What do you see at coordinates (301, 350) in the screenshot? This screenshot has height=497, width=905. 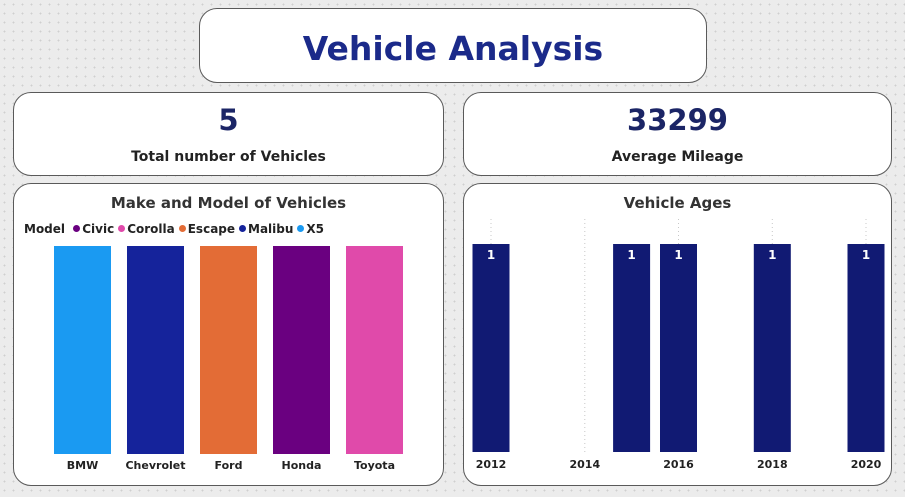 I see `bar-honda-civic` at bounding box center [301, 350].